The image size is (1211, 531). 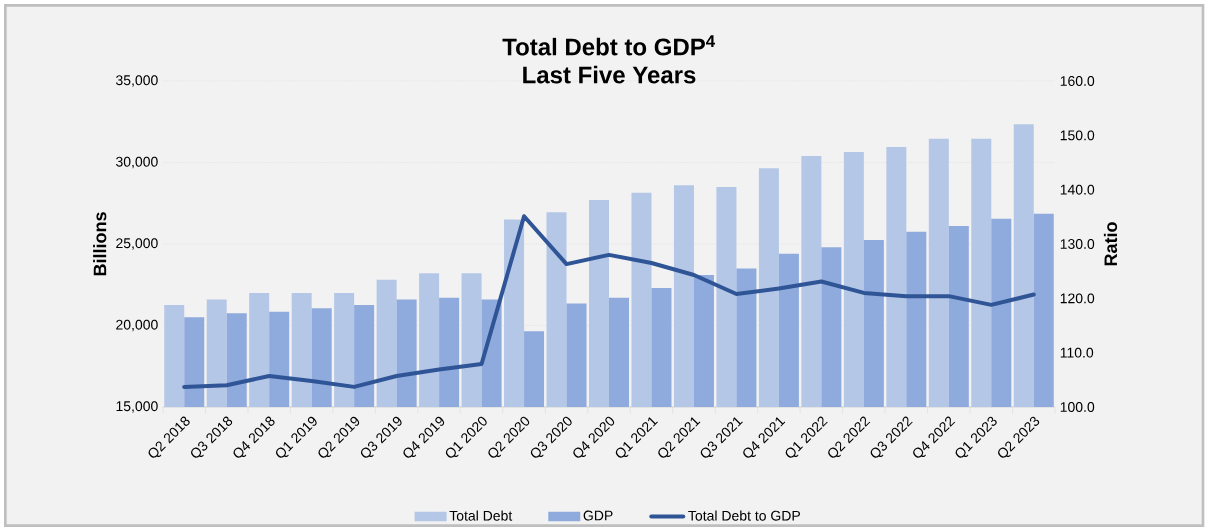 I want to click on y-axis-title: Billions, so click(x=100, y=244).